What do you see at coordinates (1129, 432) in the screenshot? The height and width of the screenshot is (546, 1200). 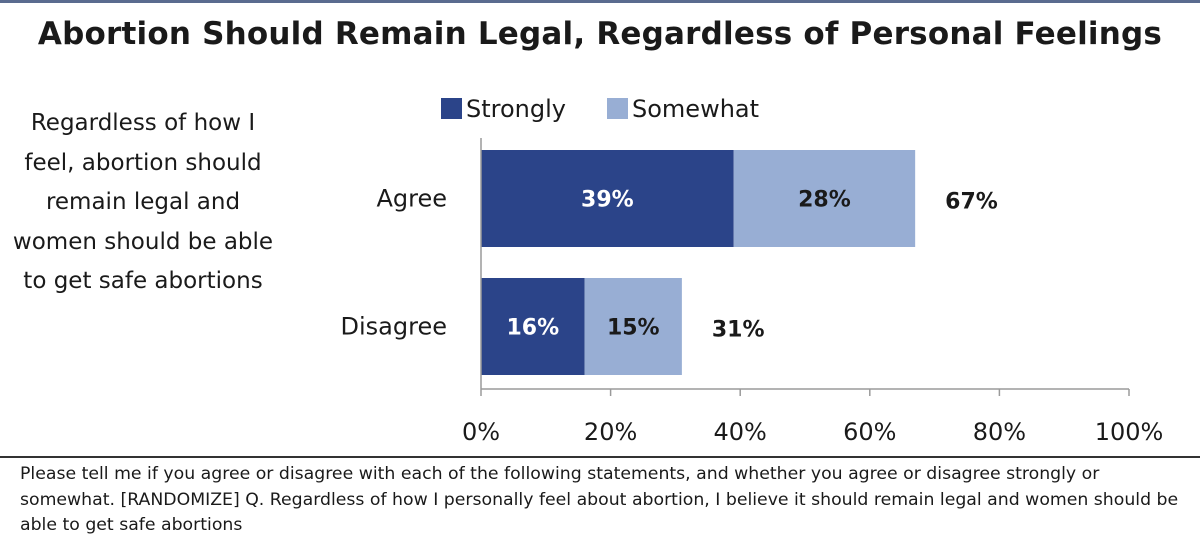 I see `x-tick-label: 100%` at bounding box center [1129, 432].